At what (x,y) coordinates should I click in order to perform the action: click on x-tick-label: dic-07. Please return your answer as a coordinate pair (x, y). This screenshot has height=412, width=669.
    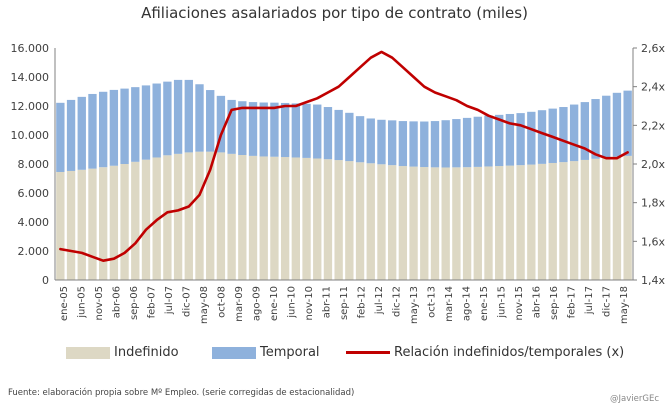
    Looking at the image, I should click on (186, 301).